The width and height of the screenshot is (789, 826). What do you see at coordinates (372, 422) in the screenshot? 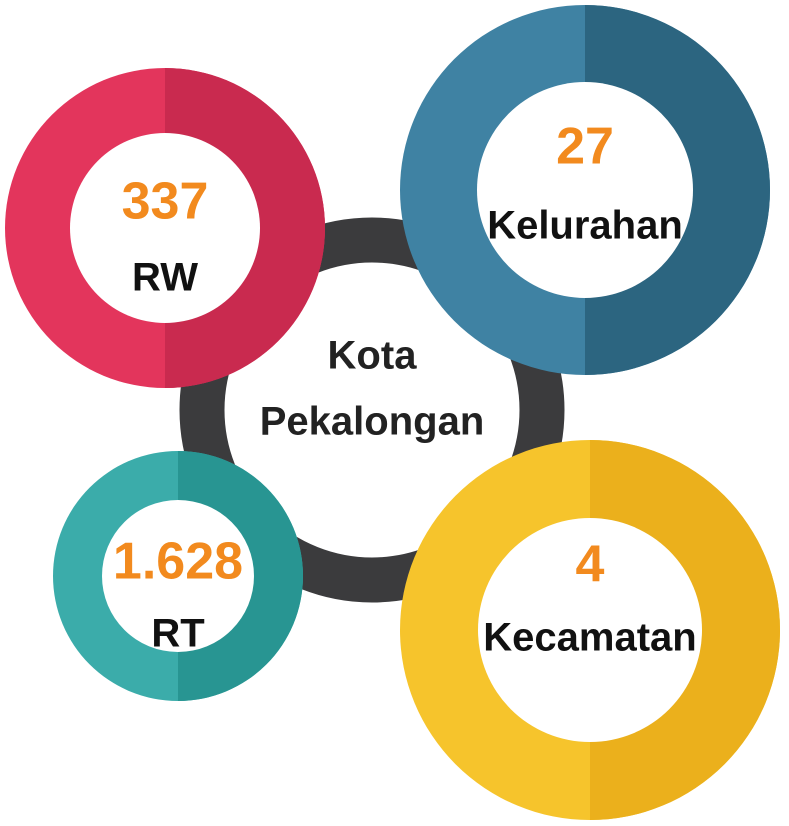
I see `center-line: Pekalongan` at bounding box center [372, 422].